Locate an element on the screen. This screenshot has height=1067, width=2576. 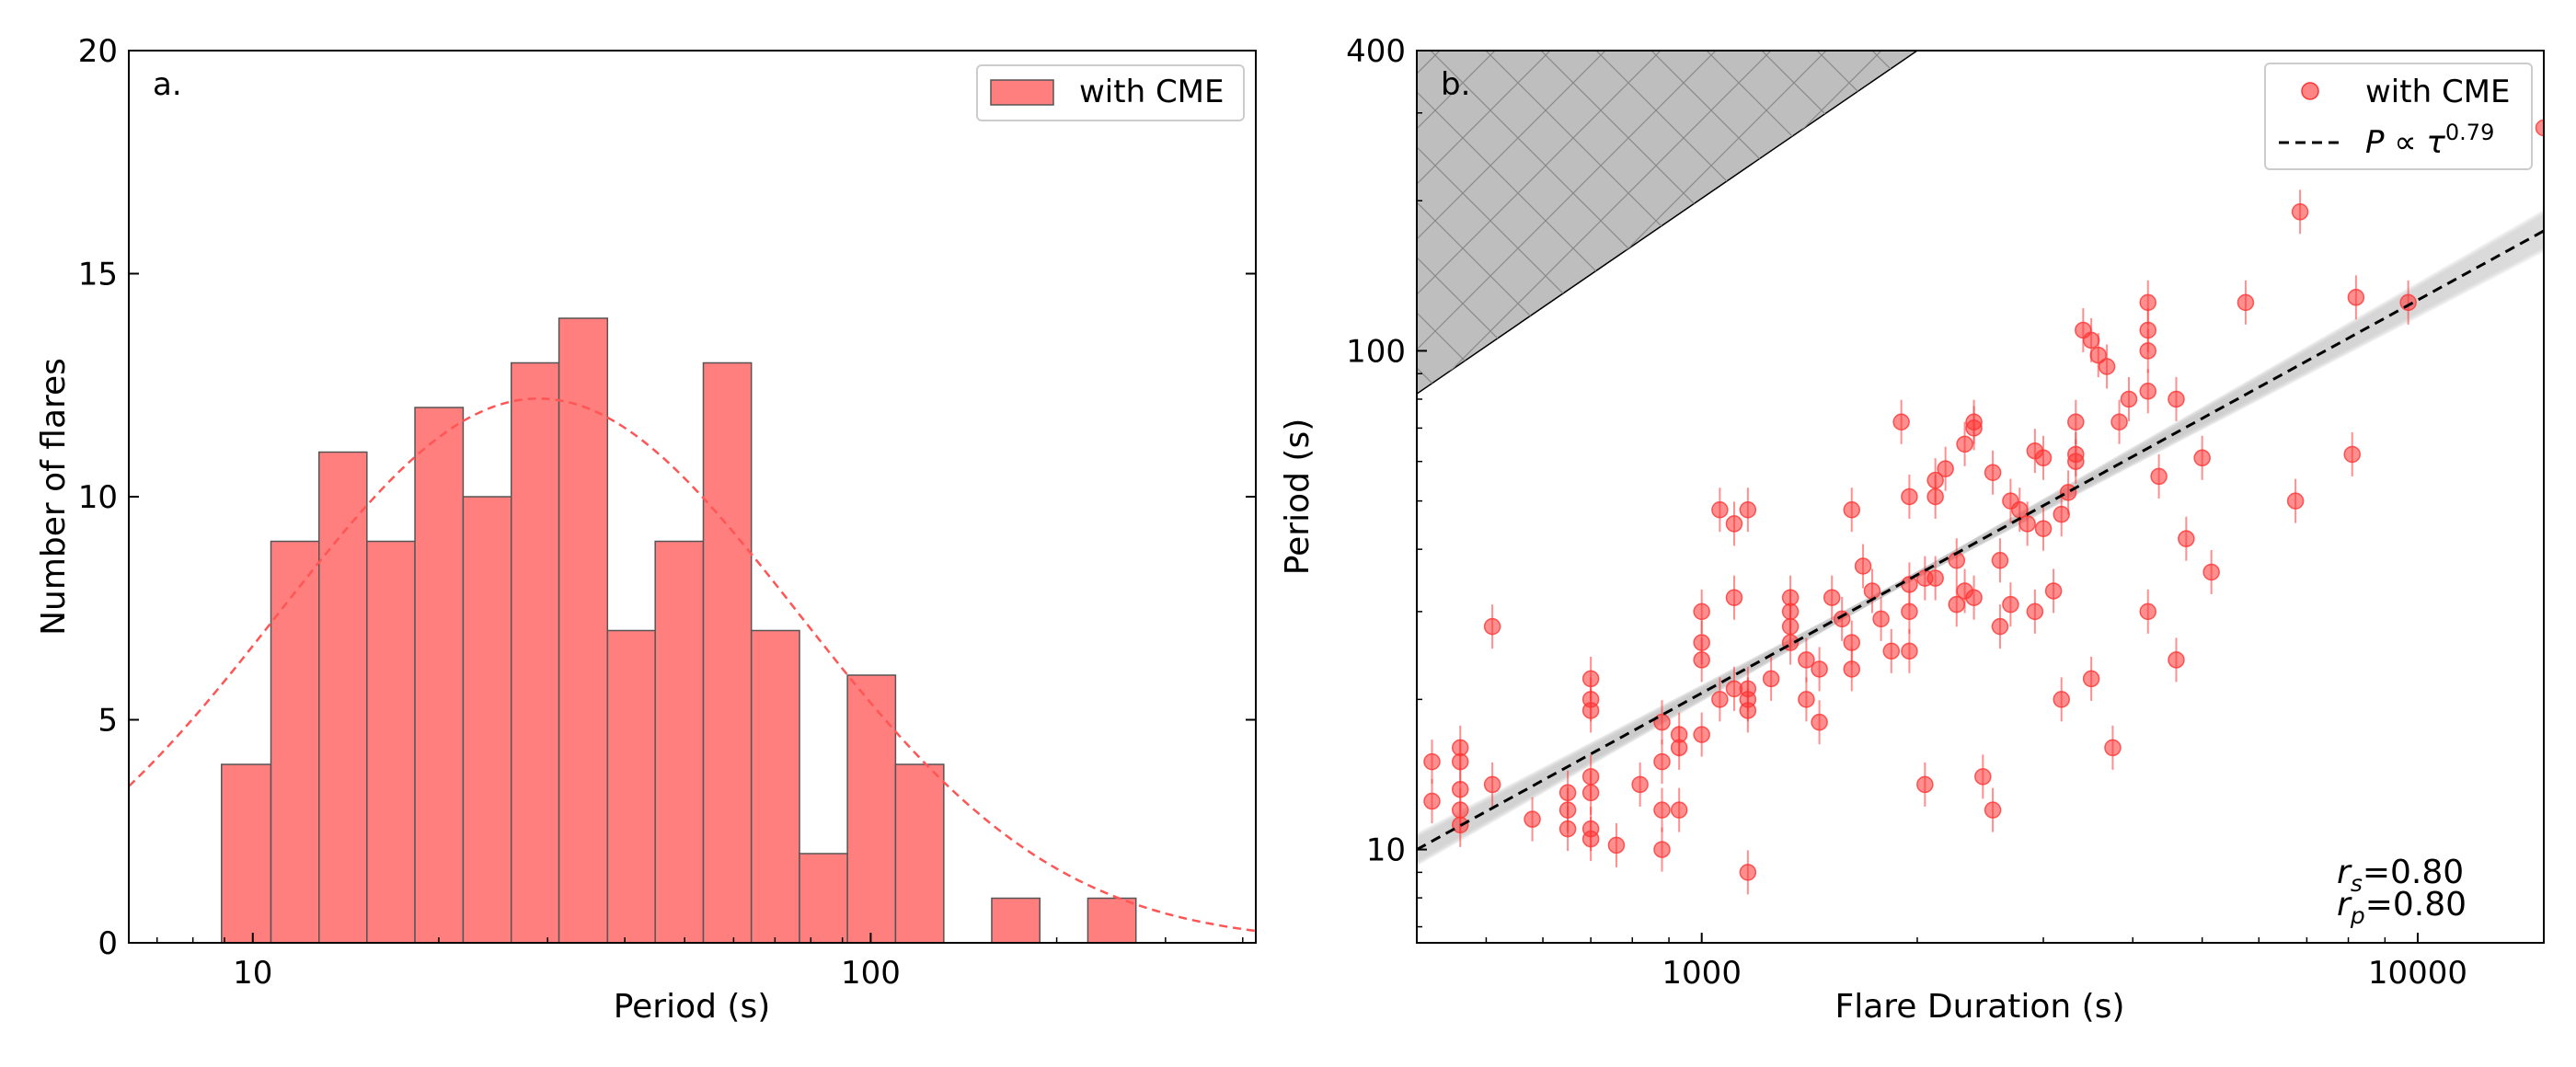
y-tick-label: 20 is located at coordinates (98, 51).